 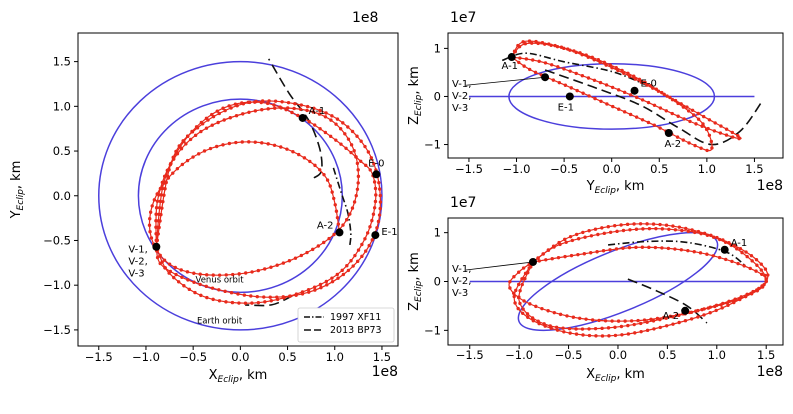 I want to click on trajectory-loop-3-dots, so click(x=642, y=288).